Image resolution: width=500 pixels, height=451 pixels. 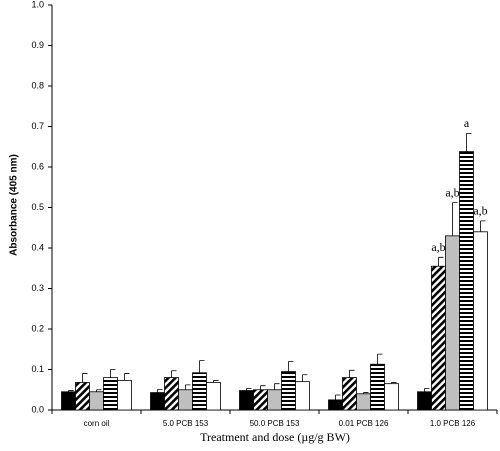 What do you see at coordinates (37, 126) in the screenshot?
I see `y-tick-label: 0.7` at bounding box center [37, 126].